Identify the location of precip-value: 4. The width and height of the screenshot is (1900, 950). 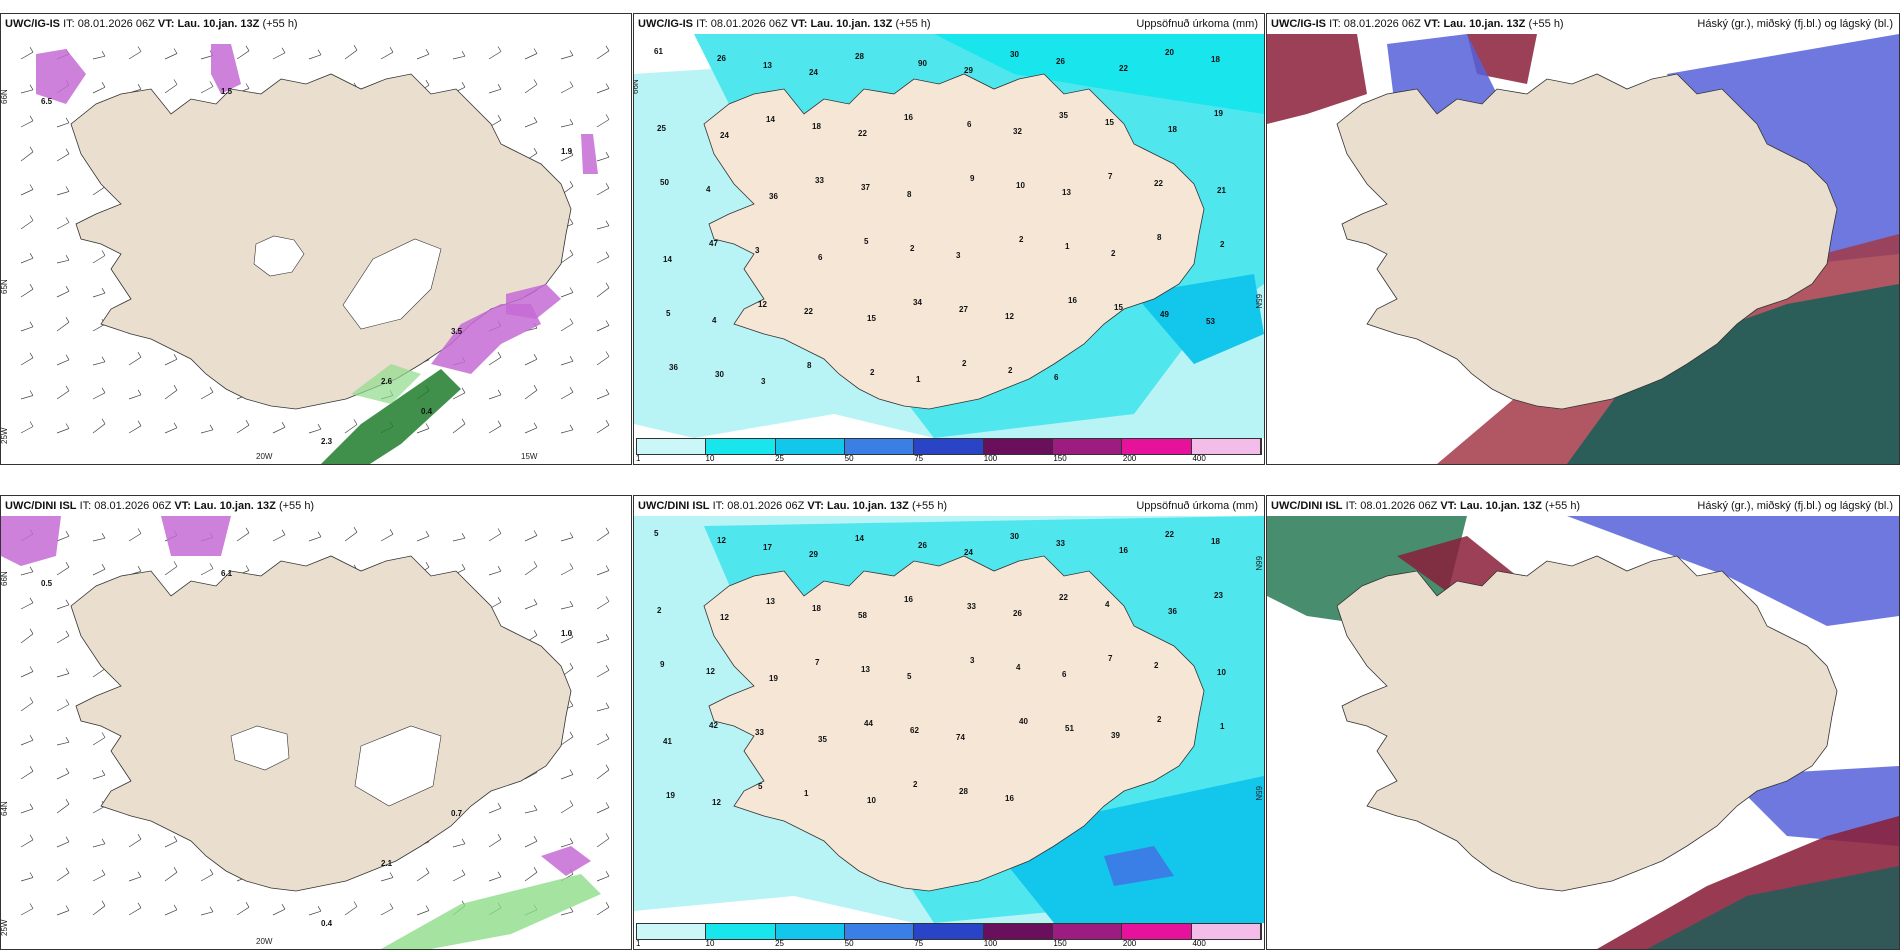
(1107, 604).